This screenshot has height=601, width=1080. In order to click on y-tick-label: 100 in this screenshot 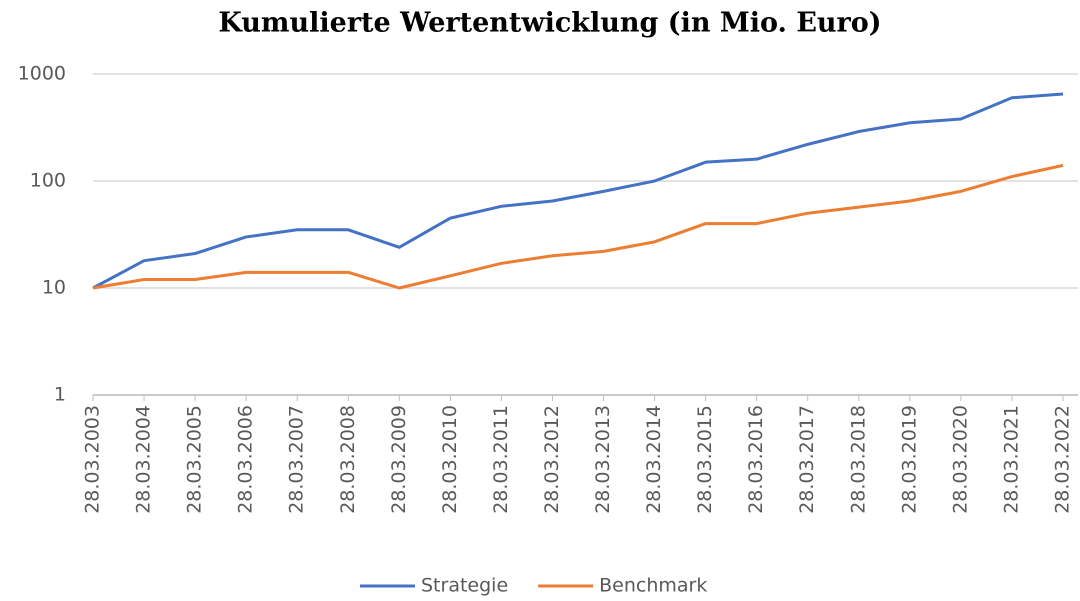, I will do `click(48, 181)`.